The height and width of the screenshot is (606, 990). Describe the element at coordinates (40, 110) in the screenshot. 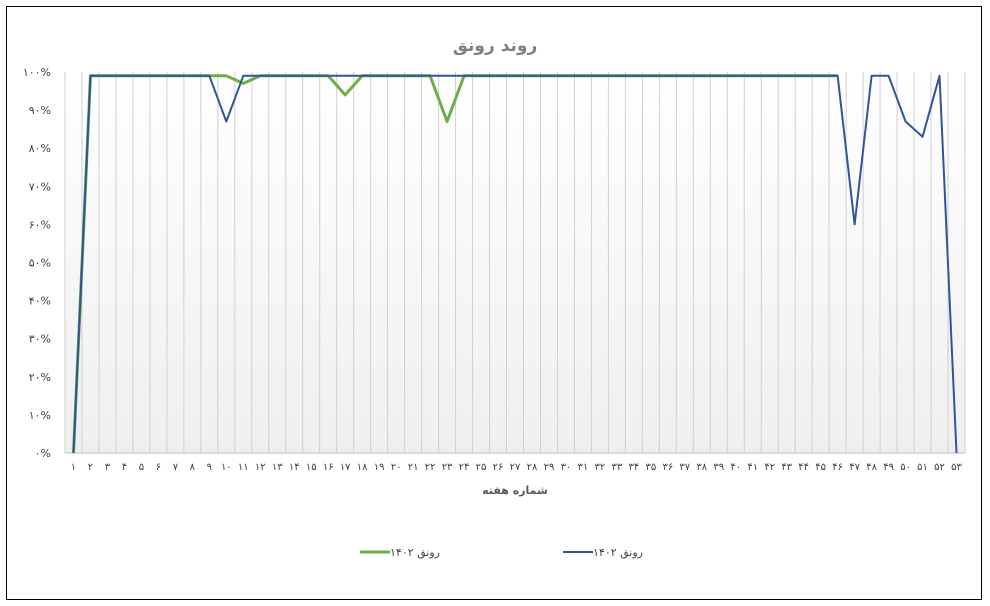

I see `y-tick-label: ۹۰%` at that location.